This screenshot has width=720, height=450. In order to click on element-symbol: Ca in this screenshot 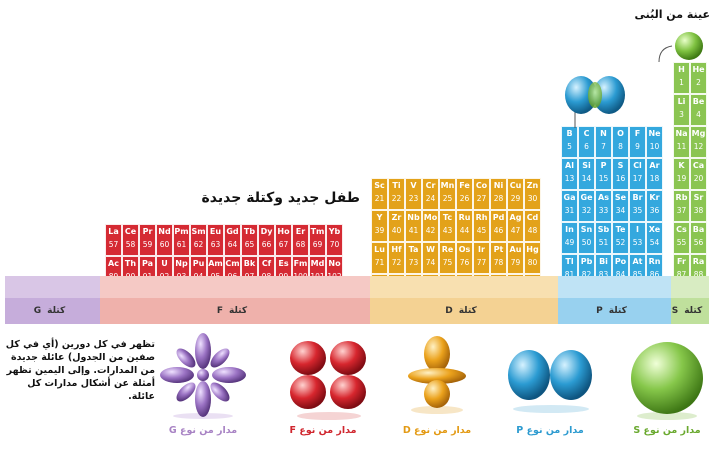, I will do `click(698, 165)`.